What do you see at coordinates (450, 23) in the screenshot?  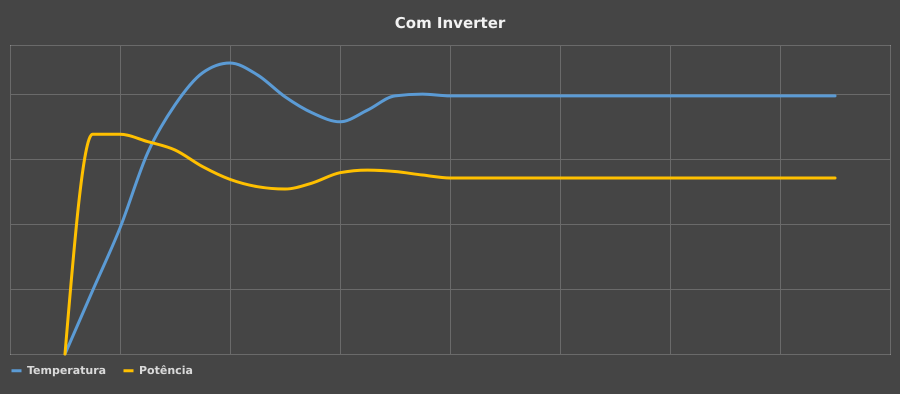 I see `chart-title: Com Inverter` at bounding box center [450, 23].